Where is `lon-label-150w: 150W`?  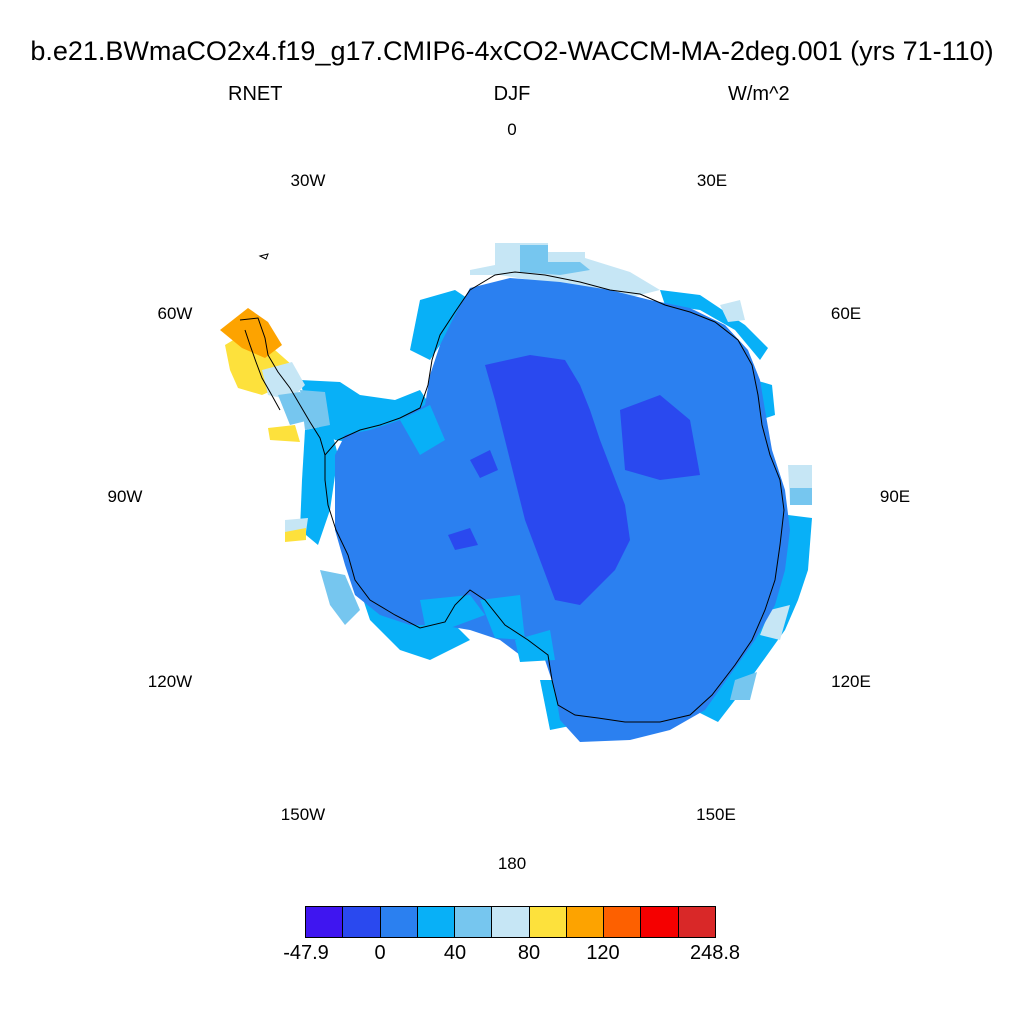 lon-label-150w: 150W is located at coordinates (303, 814).